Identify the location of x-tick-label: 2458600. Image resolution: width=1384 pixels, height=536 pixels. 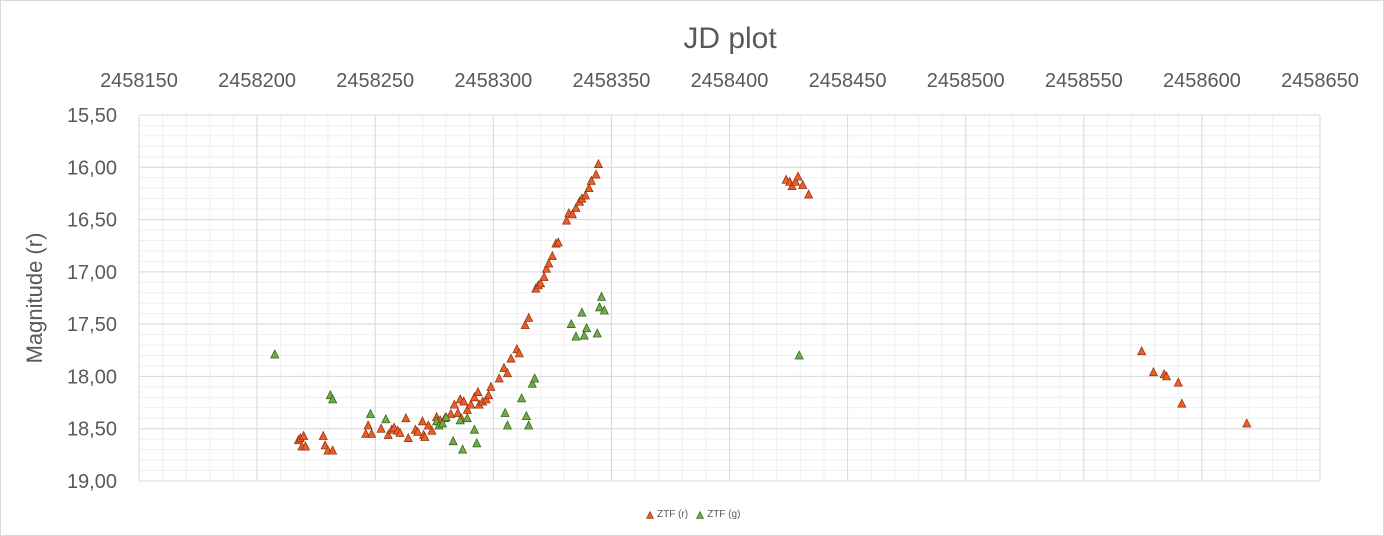
(1202, 81).